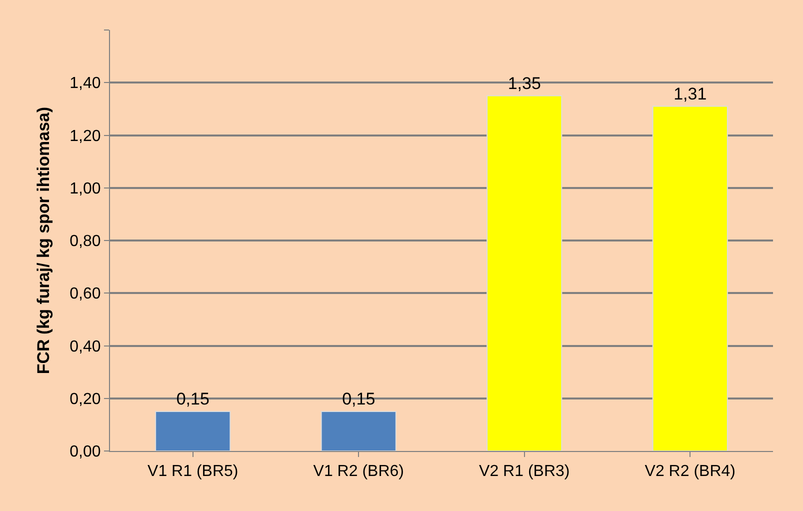 Image resolution: width=803 pixels, height=511 pixels. I want to click on y-tick-label: 0,40, so click(85, 347).